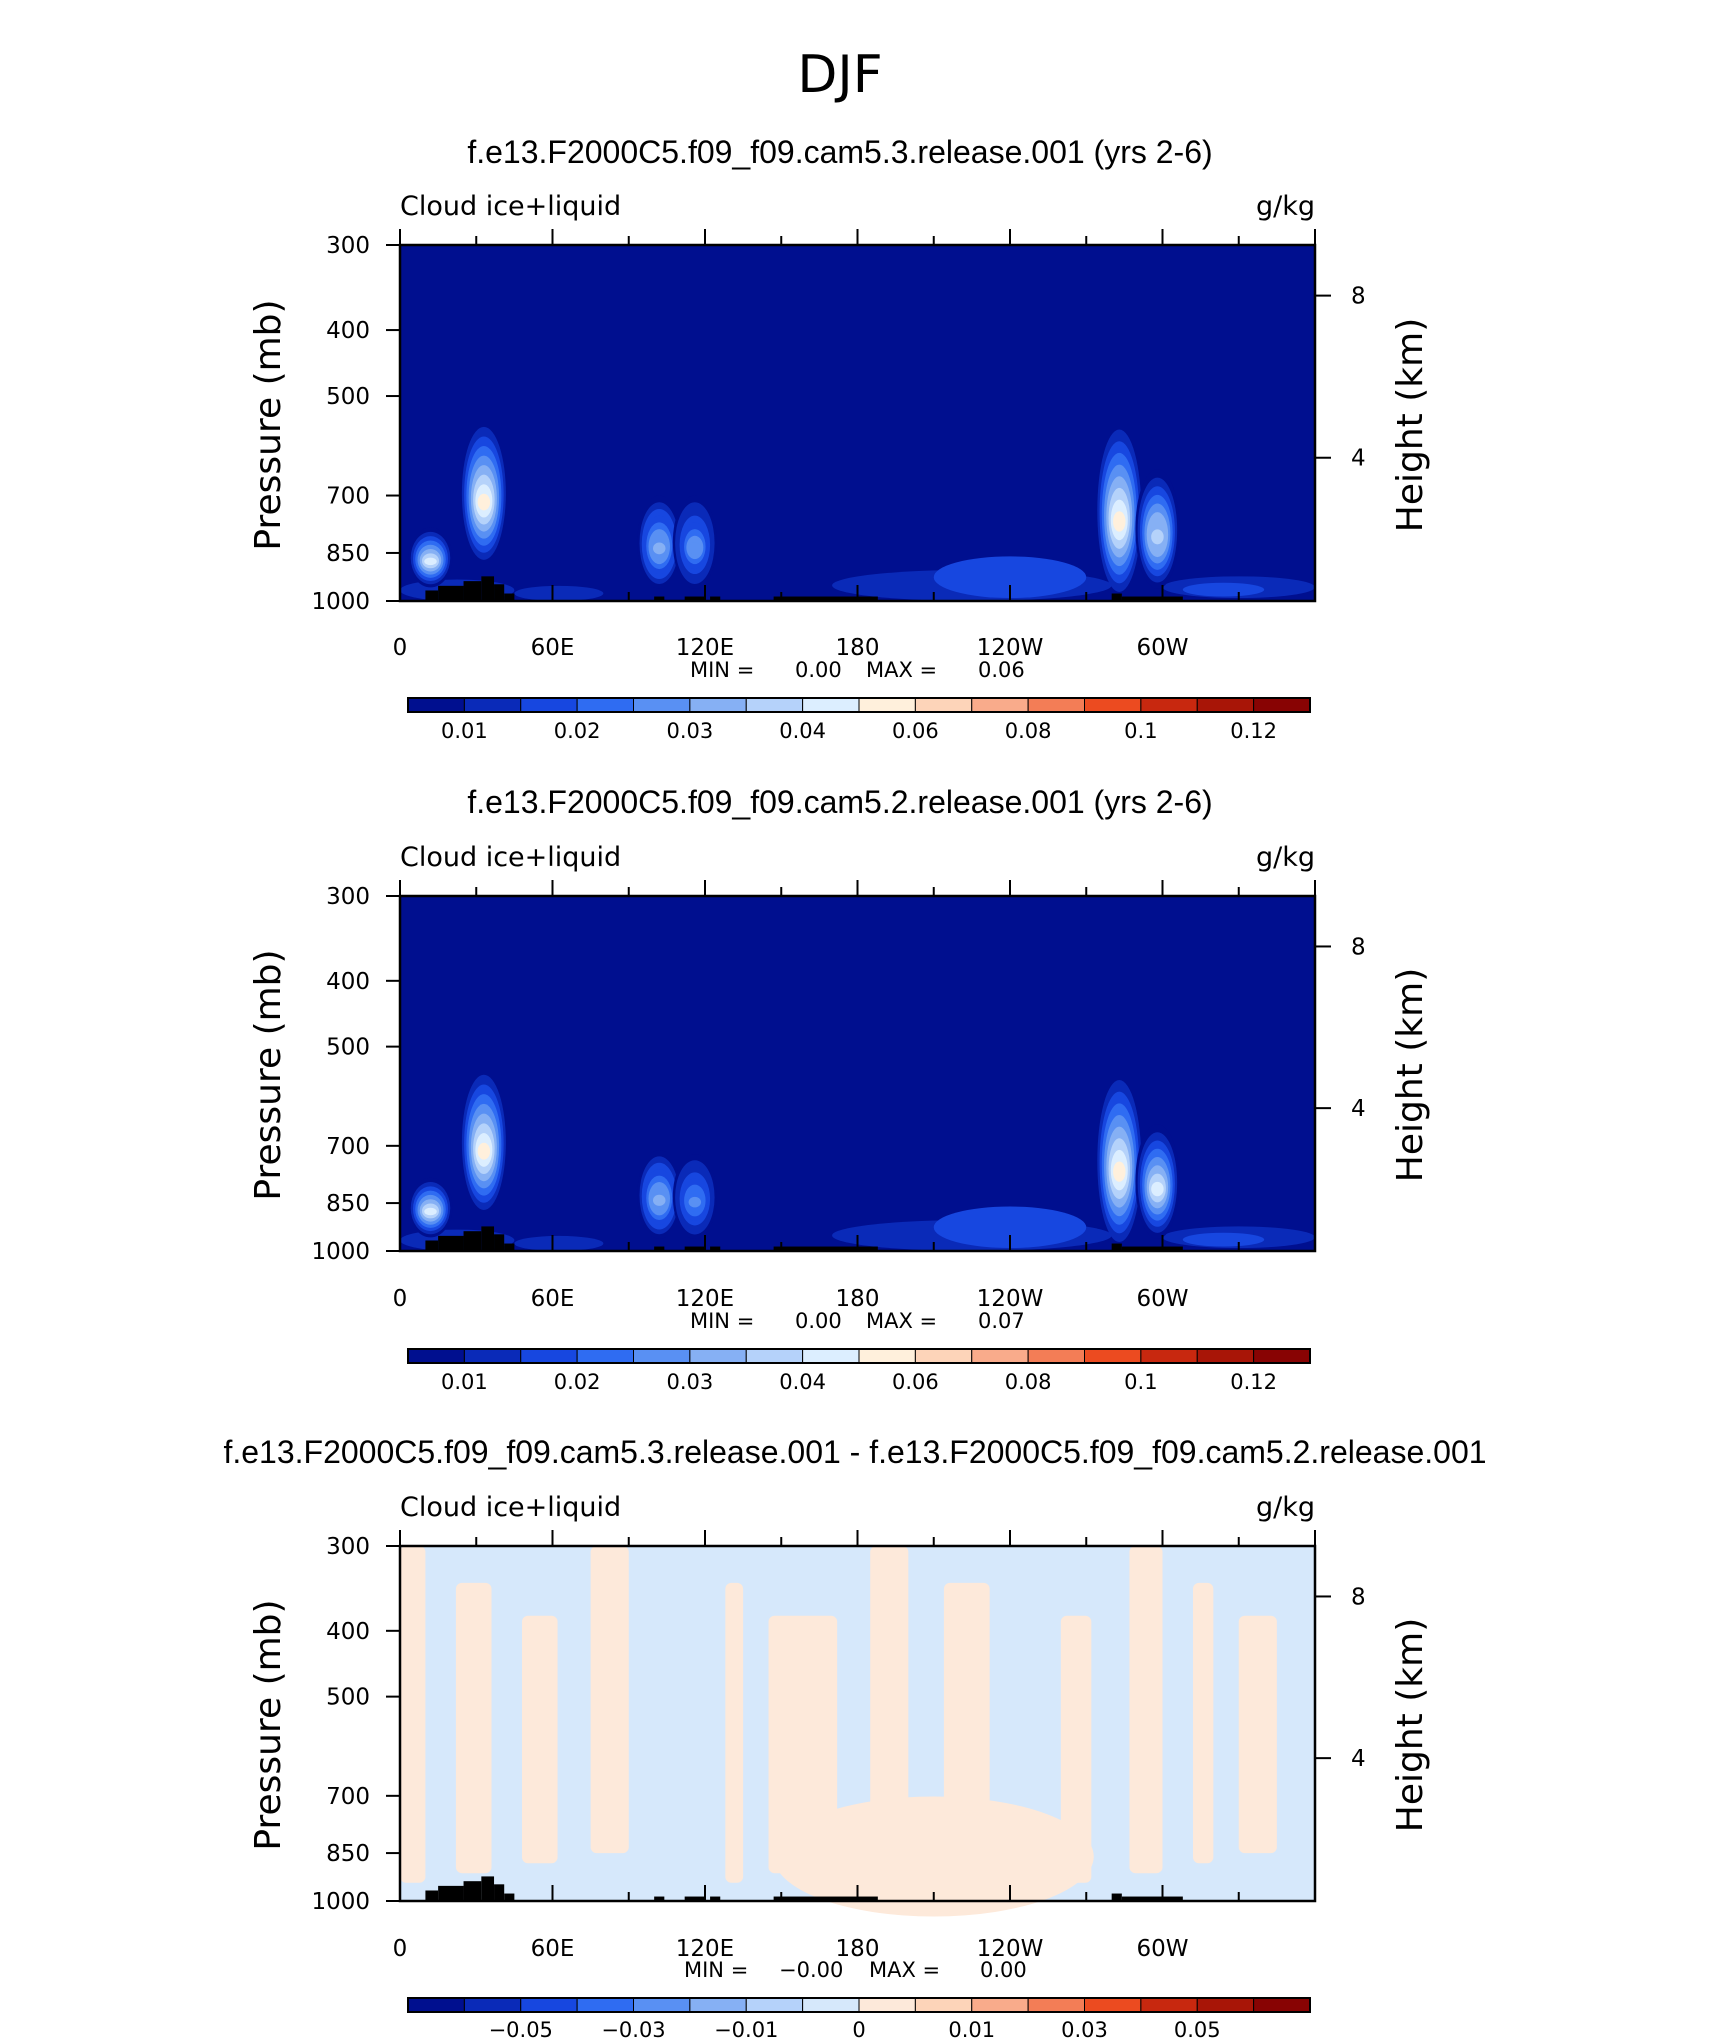 This screenshot has height=2038, width=1710. Describe the element at coordinates (802, 1382) in the screenshot. I see `panel-2-colorbar-label: 0.04` at that location.